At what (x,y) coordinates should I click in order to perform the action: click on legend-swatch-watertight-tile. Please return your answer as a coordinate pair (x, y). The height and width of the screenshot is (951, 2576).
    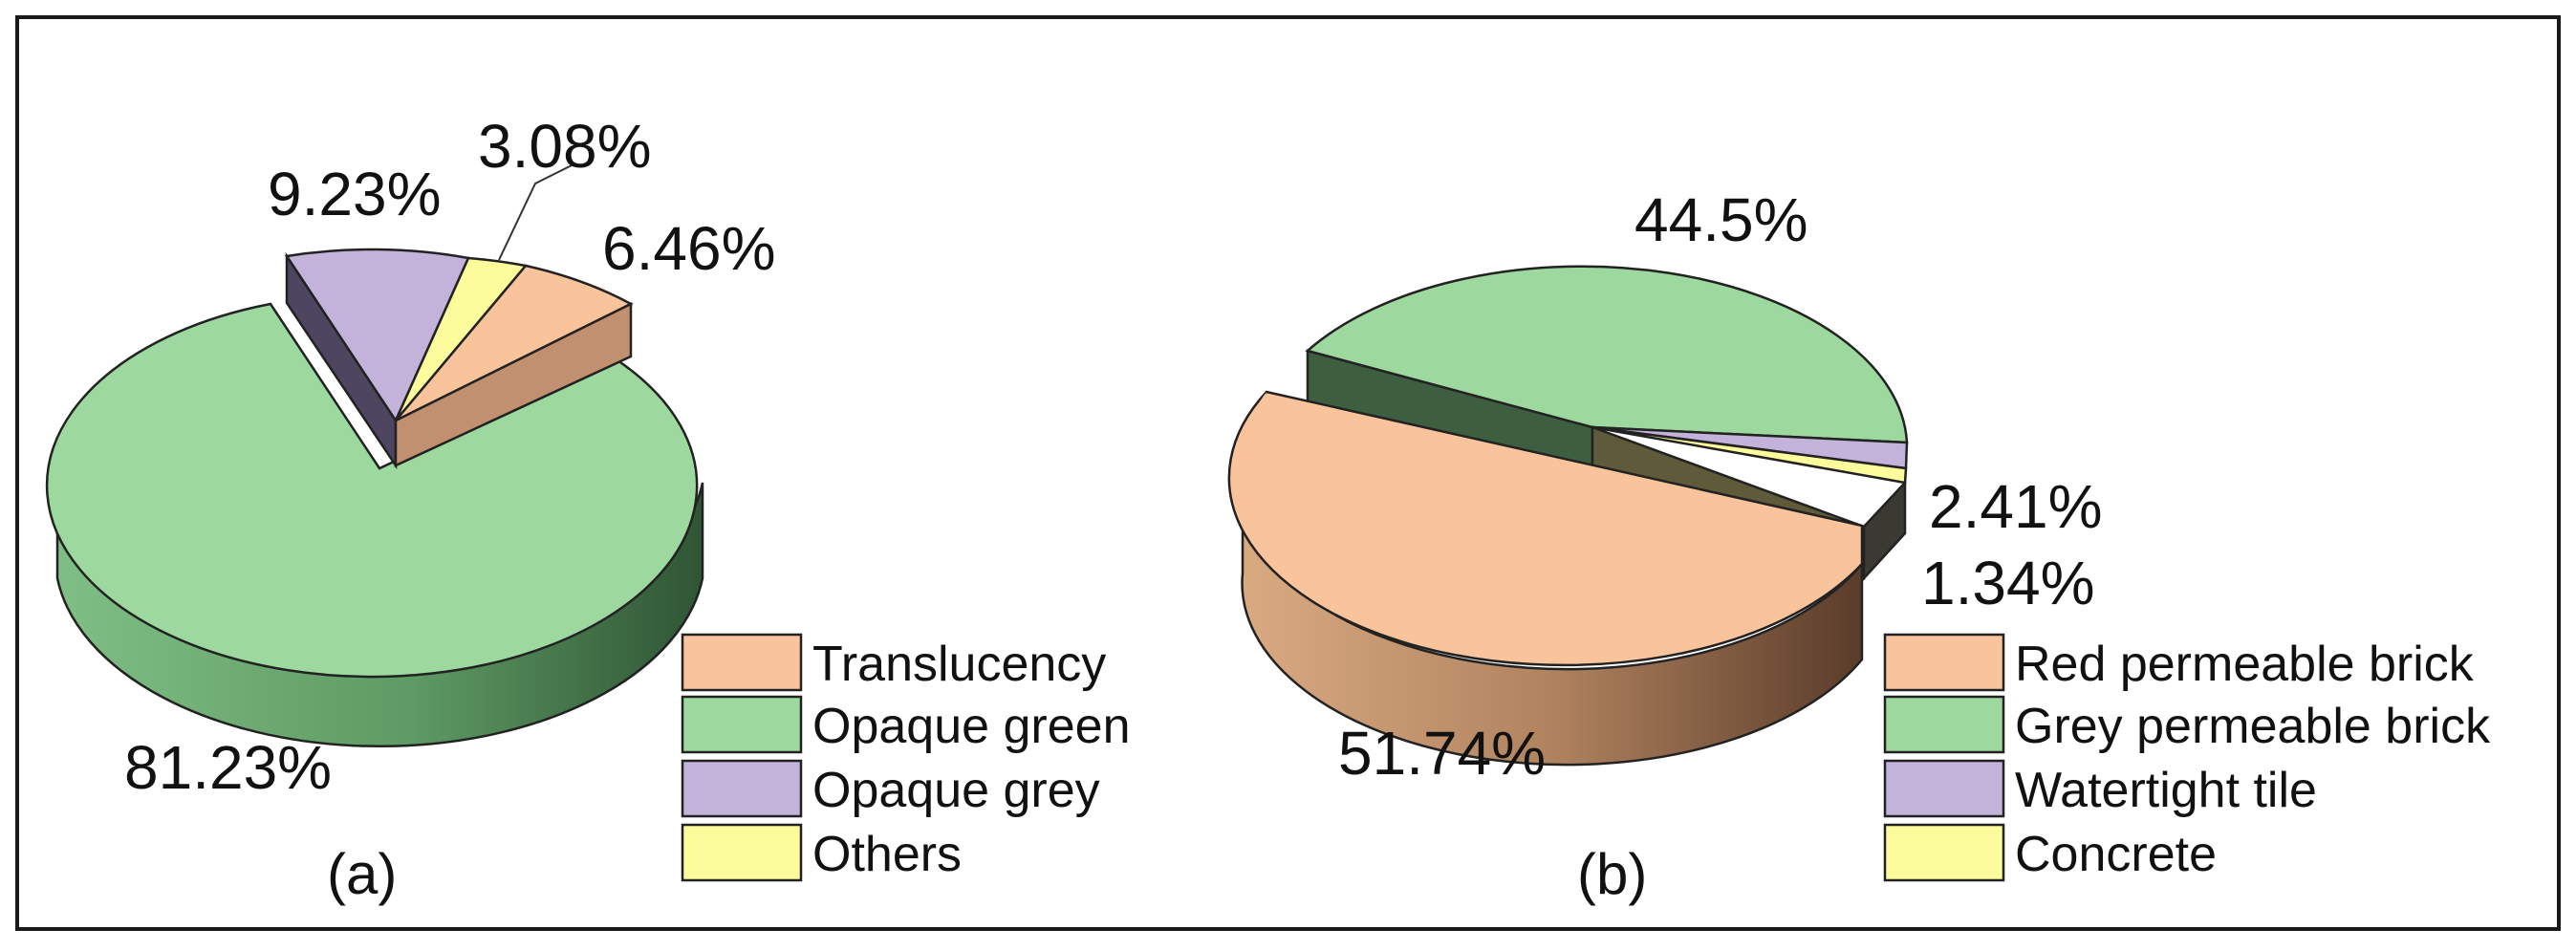
    Looking at the image, I should click on (1944, 788).